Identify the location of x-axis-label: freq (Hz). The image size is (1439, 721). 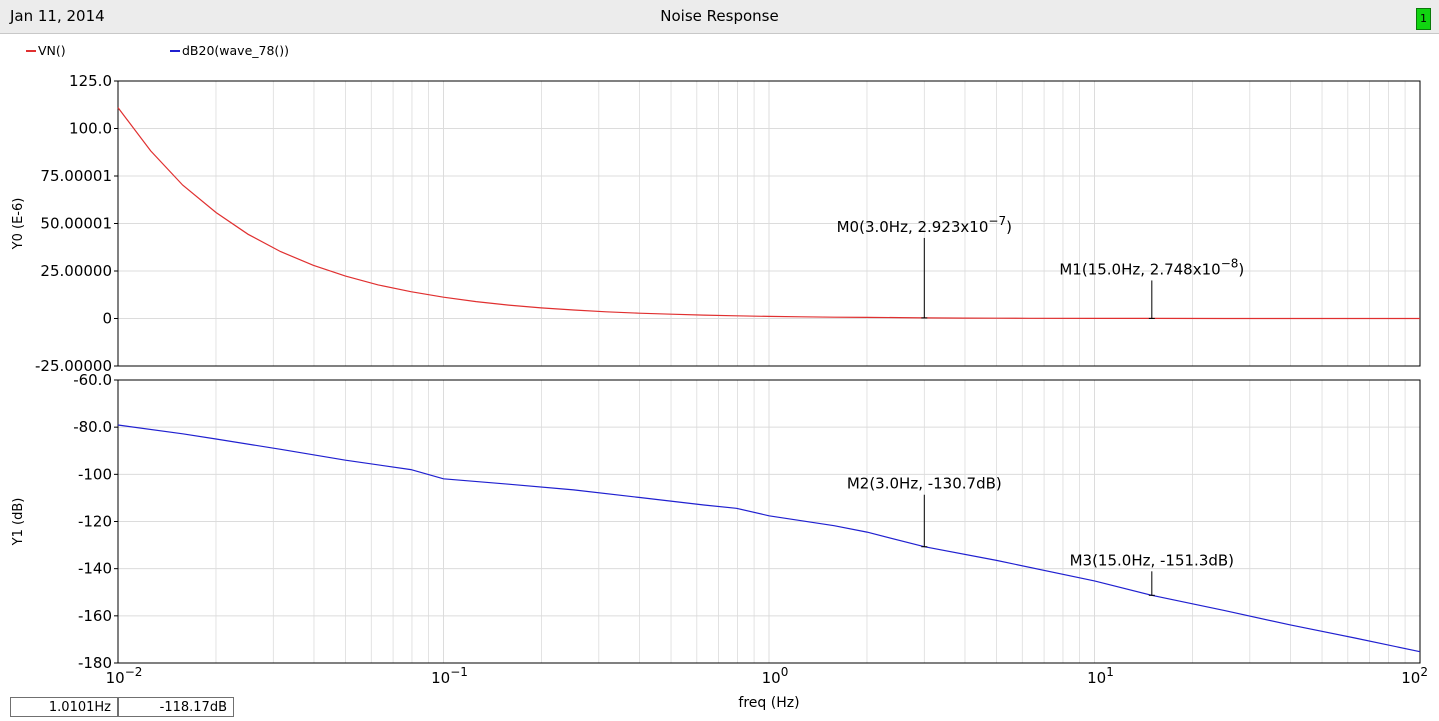
(768, 703).